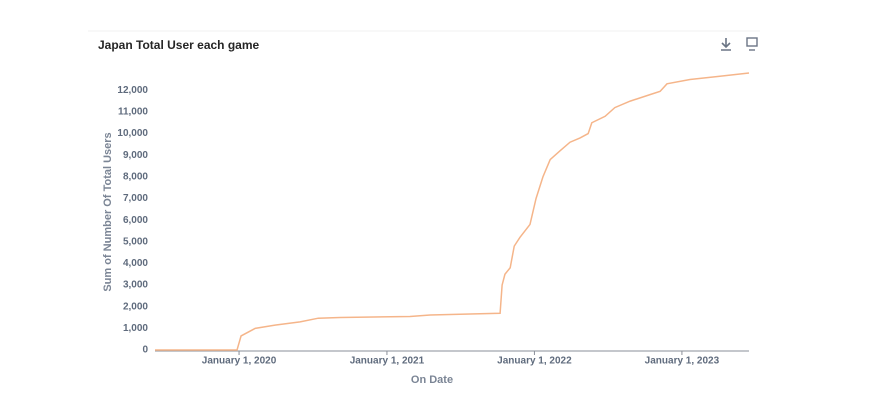 The height and width of the screenshot is (403, 876). Describe the element at coordinates (432, 380) in the screenshot. I see `x-axis-title: On Date` at that location.